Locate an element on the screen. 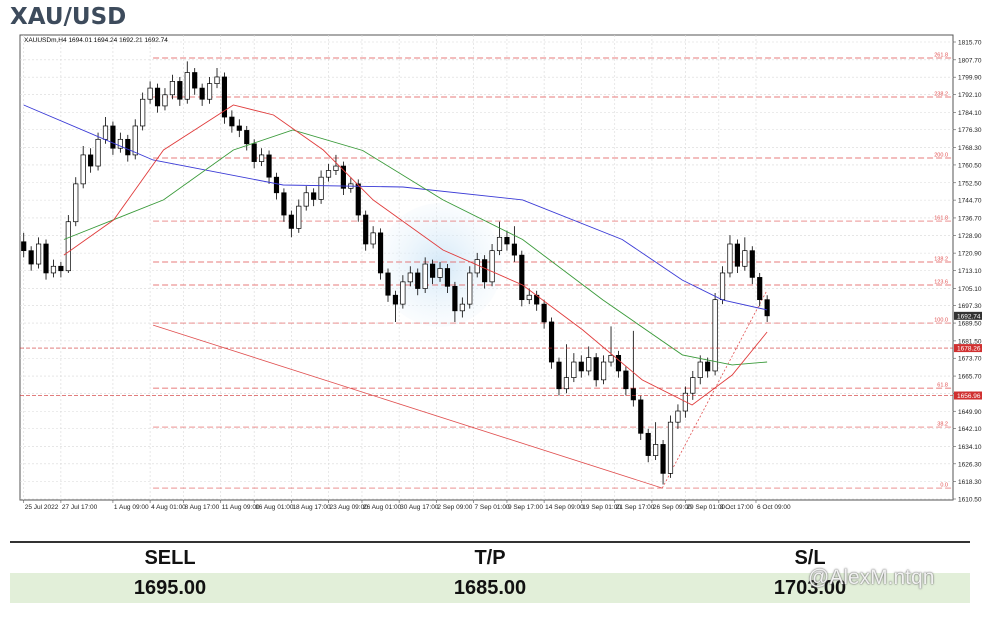 The image size is (990, 618). cell: 1695.00 is located at coordinates (170, 588).